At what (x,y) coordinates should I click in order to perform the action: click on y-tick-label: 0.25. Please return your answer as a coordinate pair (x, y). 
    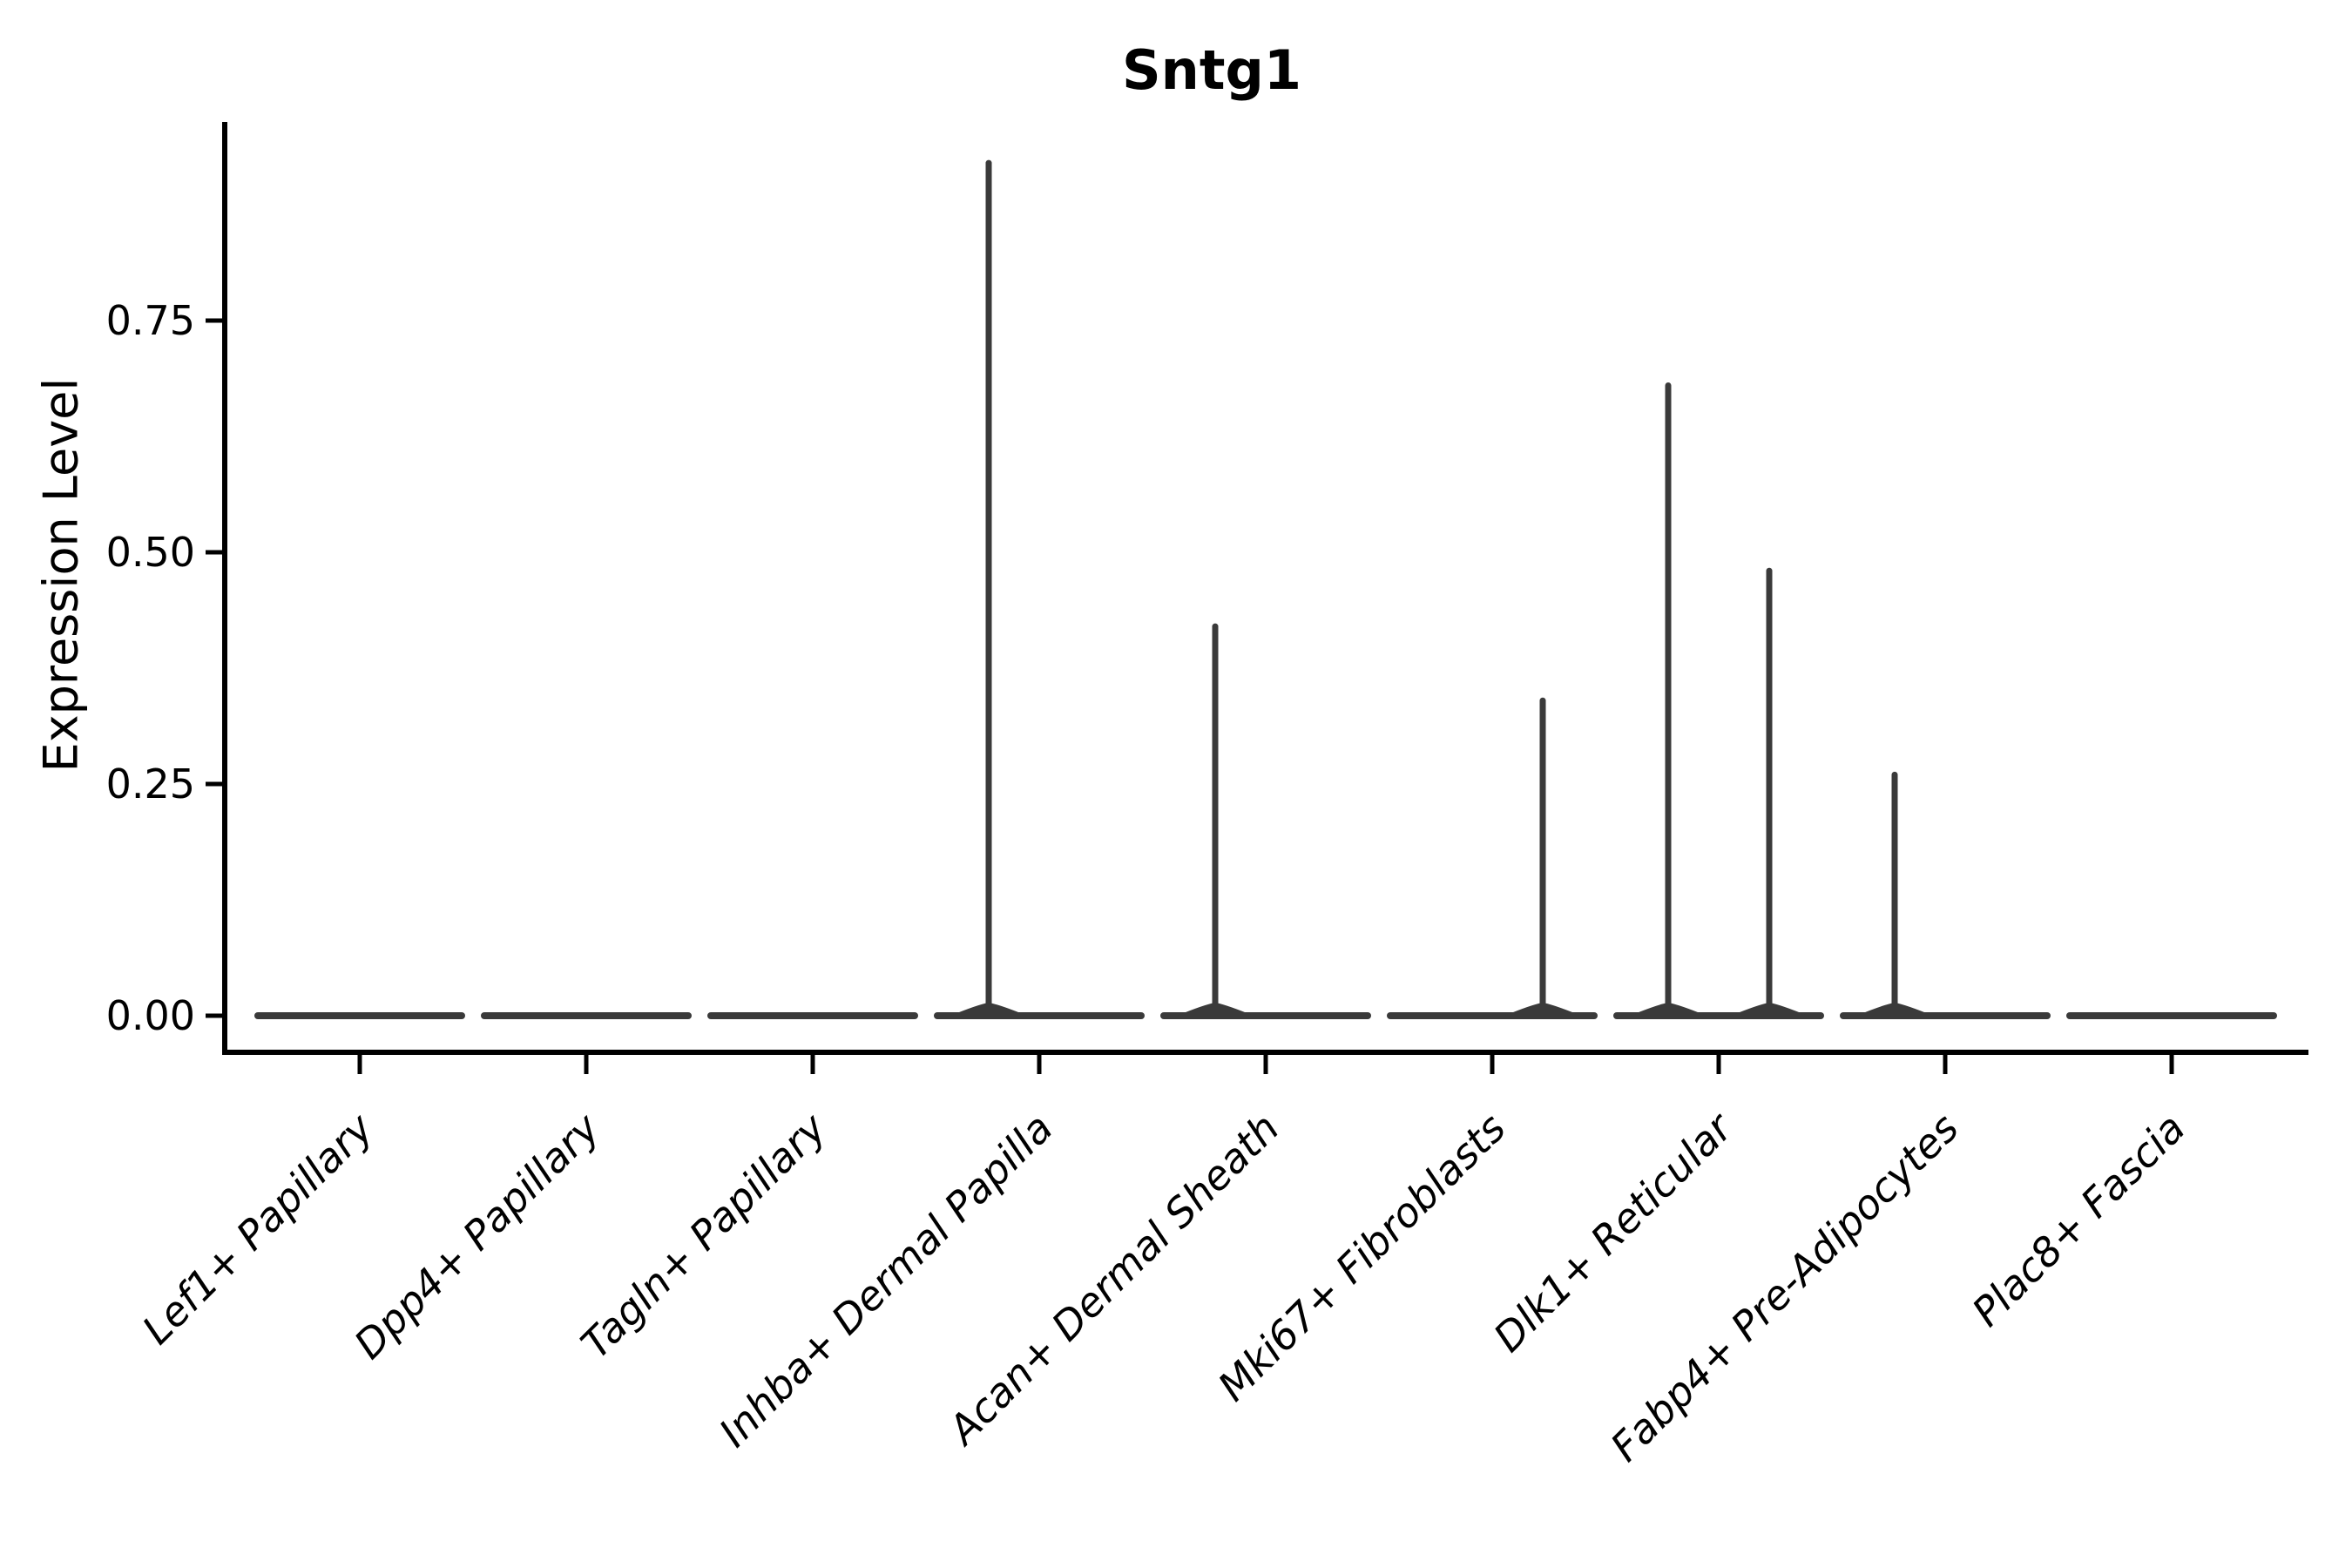
    Looking at the image, I should click on (150, 784).